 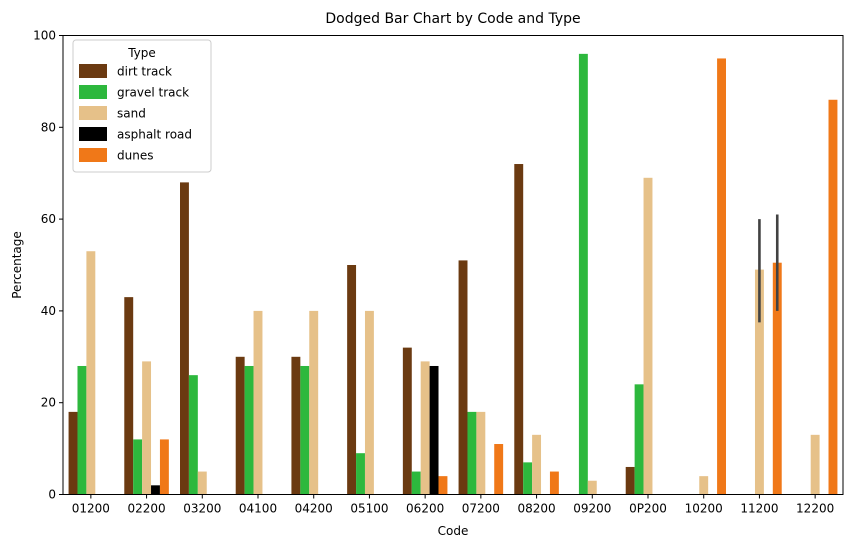 I want to click on y-tick-label: 20, so click(x=48, y=403).